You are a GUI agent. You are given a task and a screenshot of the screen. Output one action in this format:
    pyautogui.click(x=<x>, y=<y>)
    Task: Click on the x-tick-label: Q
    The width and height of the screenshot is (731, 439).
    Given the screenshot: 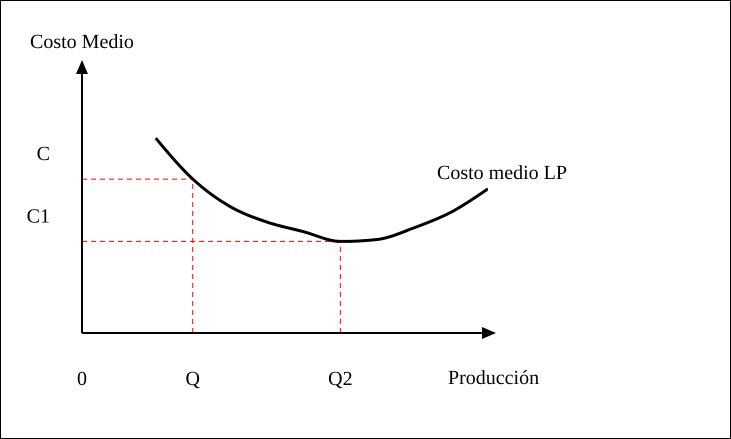 What is the action you would take?
    pyautogui.click(x=193, y=379)
    